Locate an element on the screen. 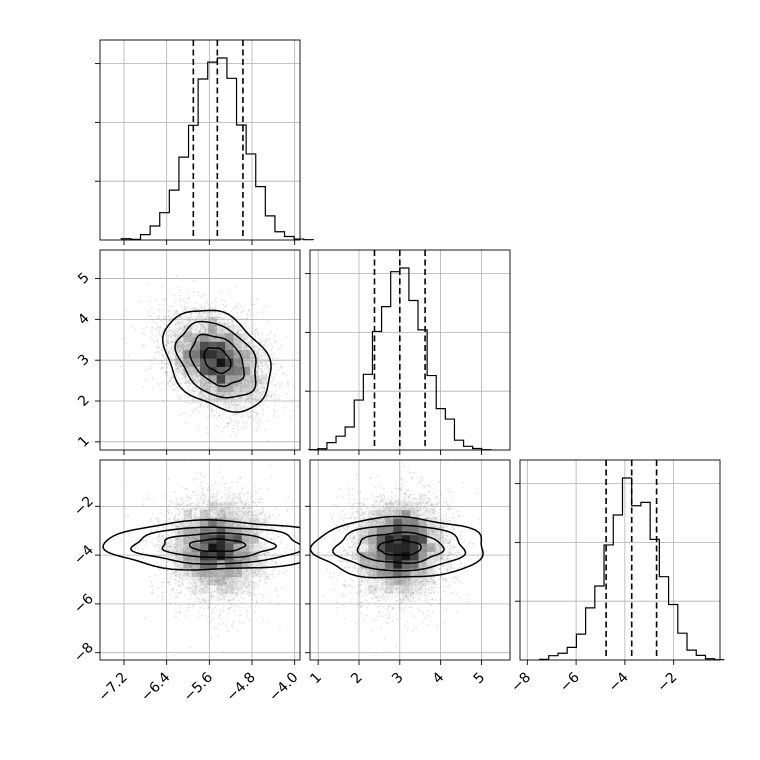  scatter-panel-0-frame is located at coordinates (200, 350).